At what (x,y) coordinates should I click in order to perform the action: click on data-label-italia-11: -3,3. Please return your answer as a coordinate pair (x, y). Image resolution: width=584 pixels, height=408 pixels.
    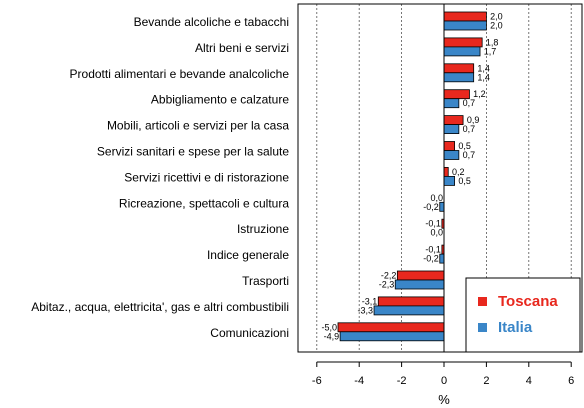
    Looking at the image, I should click on (366, 310).